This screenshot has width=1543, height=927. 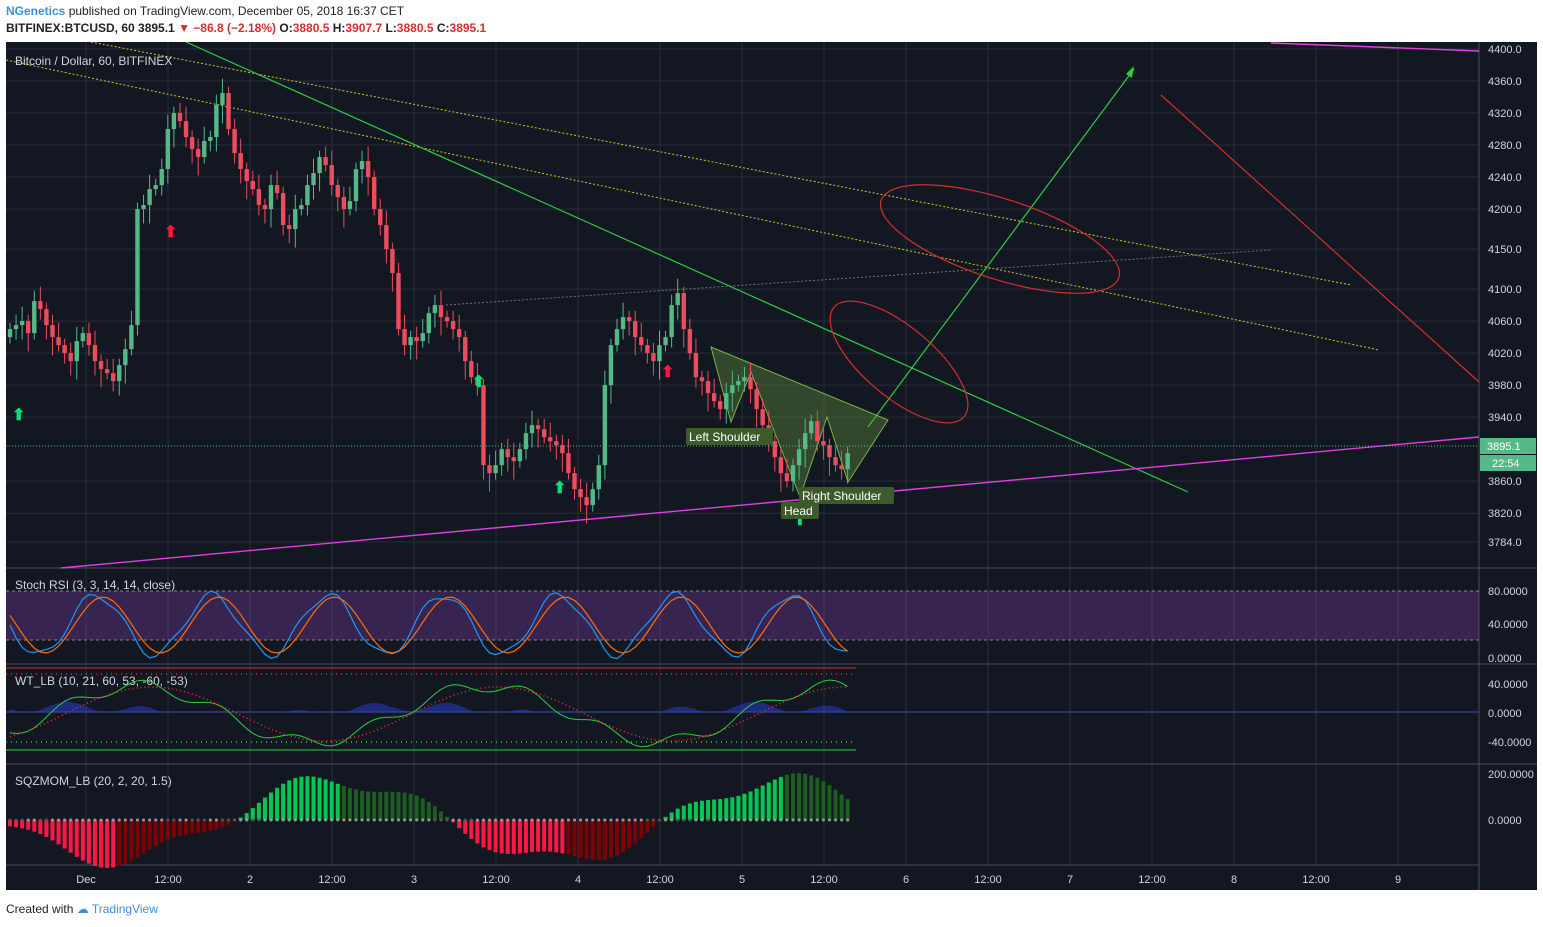 What do you see at coordinates (559, 488) in the screenshot?
I see `up-arrow-icon: ⬆` at bounding box center [559, 488].